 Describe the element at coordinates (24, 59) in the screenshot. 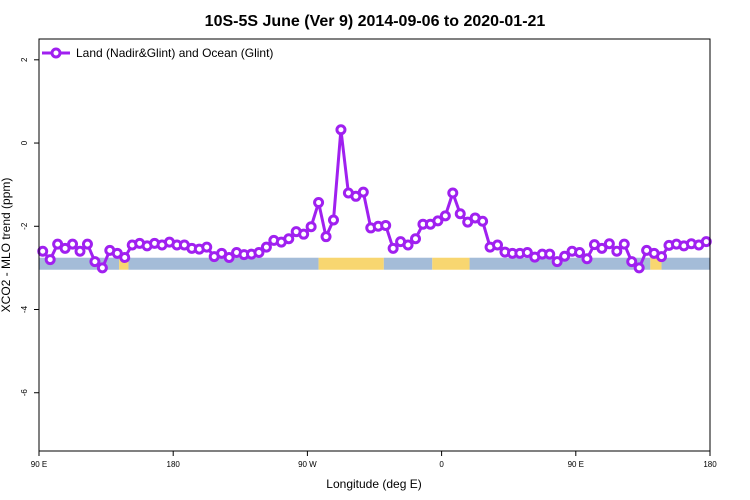

I see `y-tick-label: 2` at that location.